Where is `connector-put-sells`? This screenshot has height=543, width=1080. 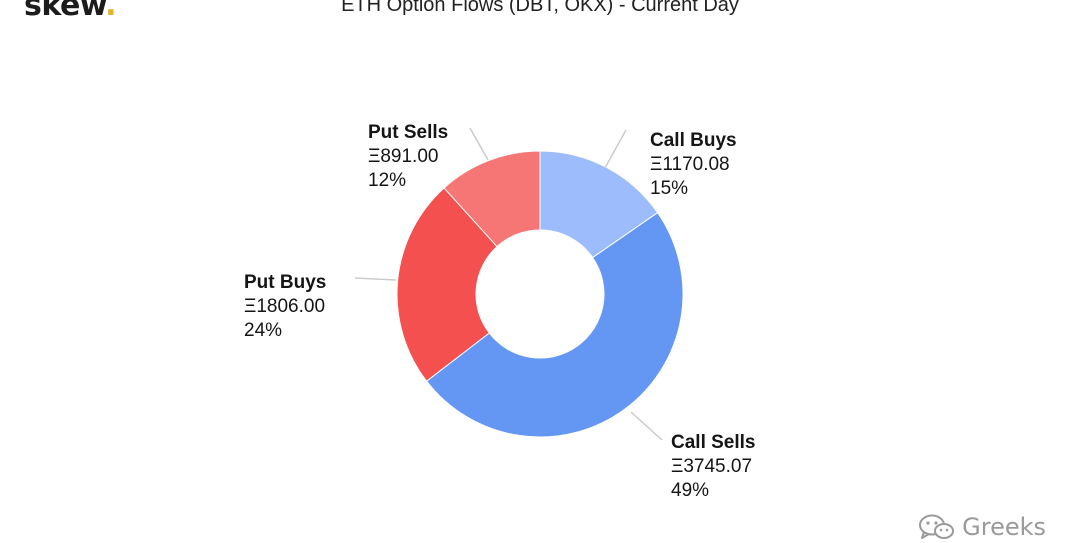 connector-put-sells is located at coordinates (479, 144).